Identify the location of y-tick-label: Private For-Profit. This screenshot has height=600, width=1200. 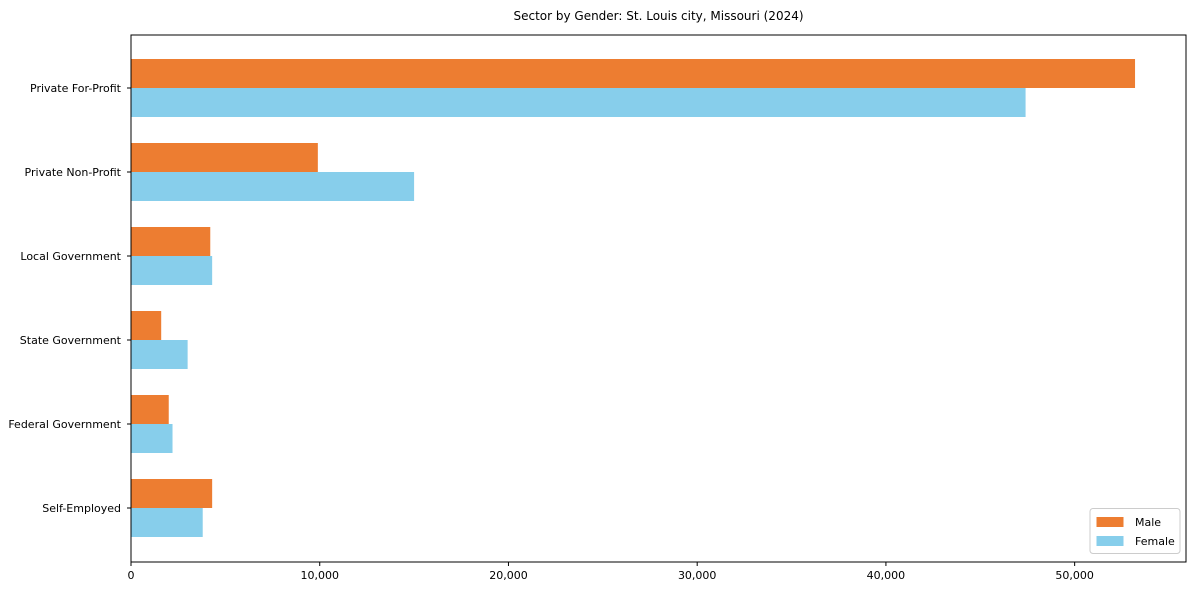
(76, 88).